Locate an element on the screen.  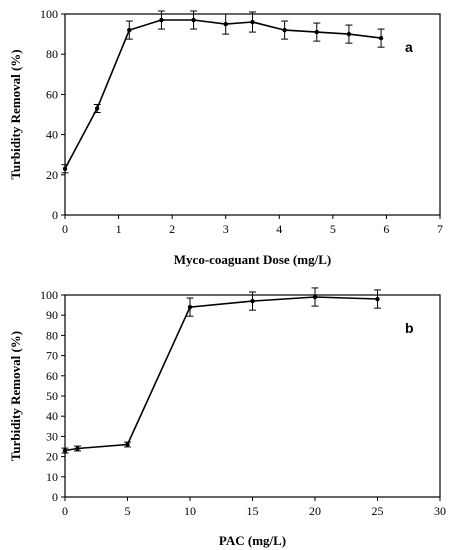
panel-label: a is located at coordinates (409, 47).